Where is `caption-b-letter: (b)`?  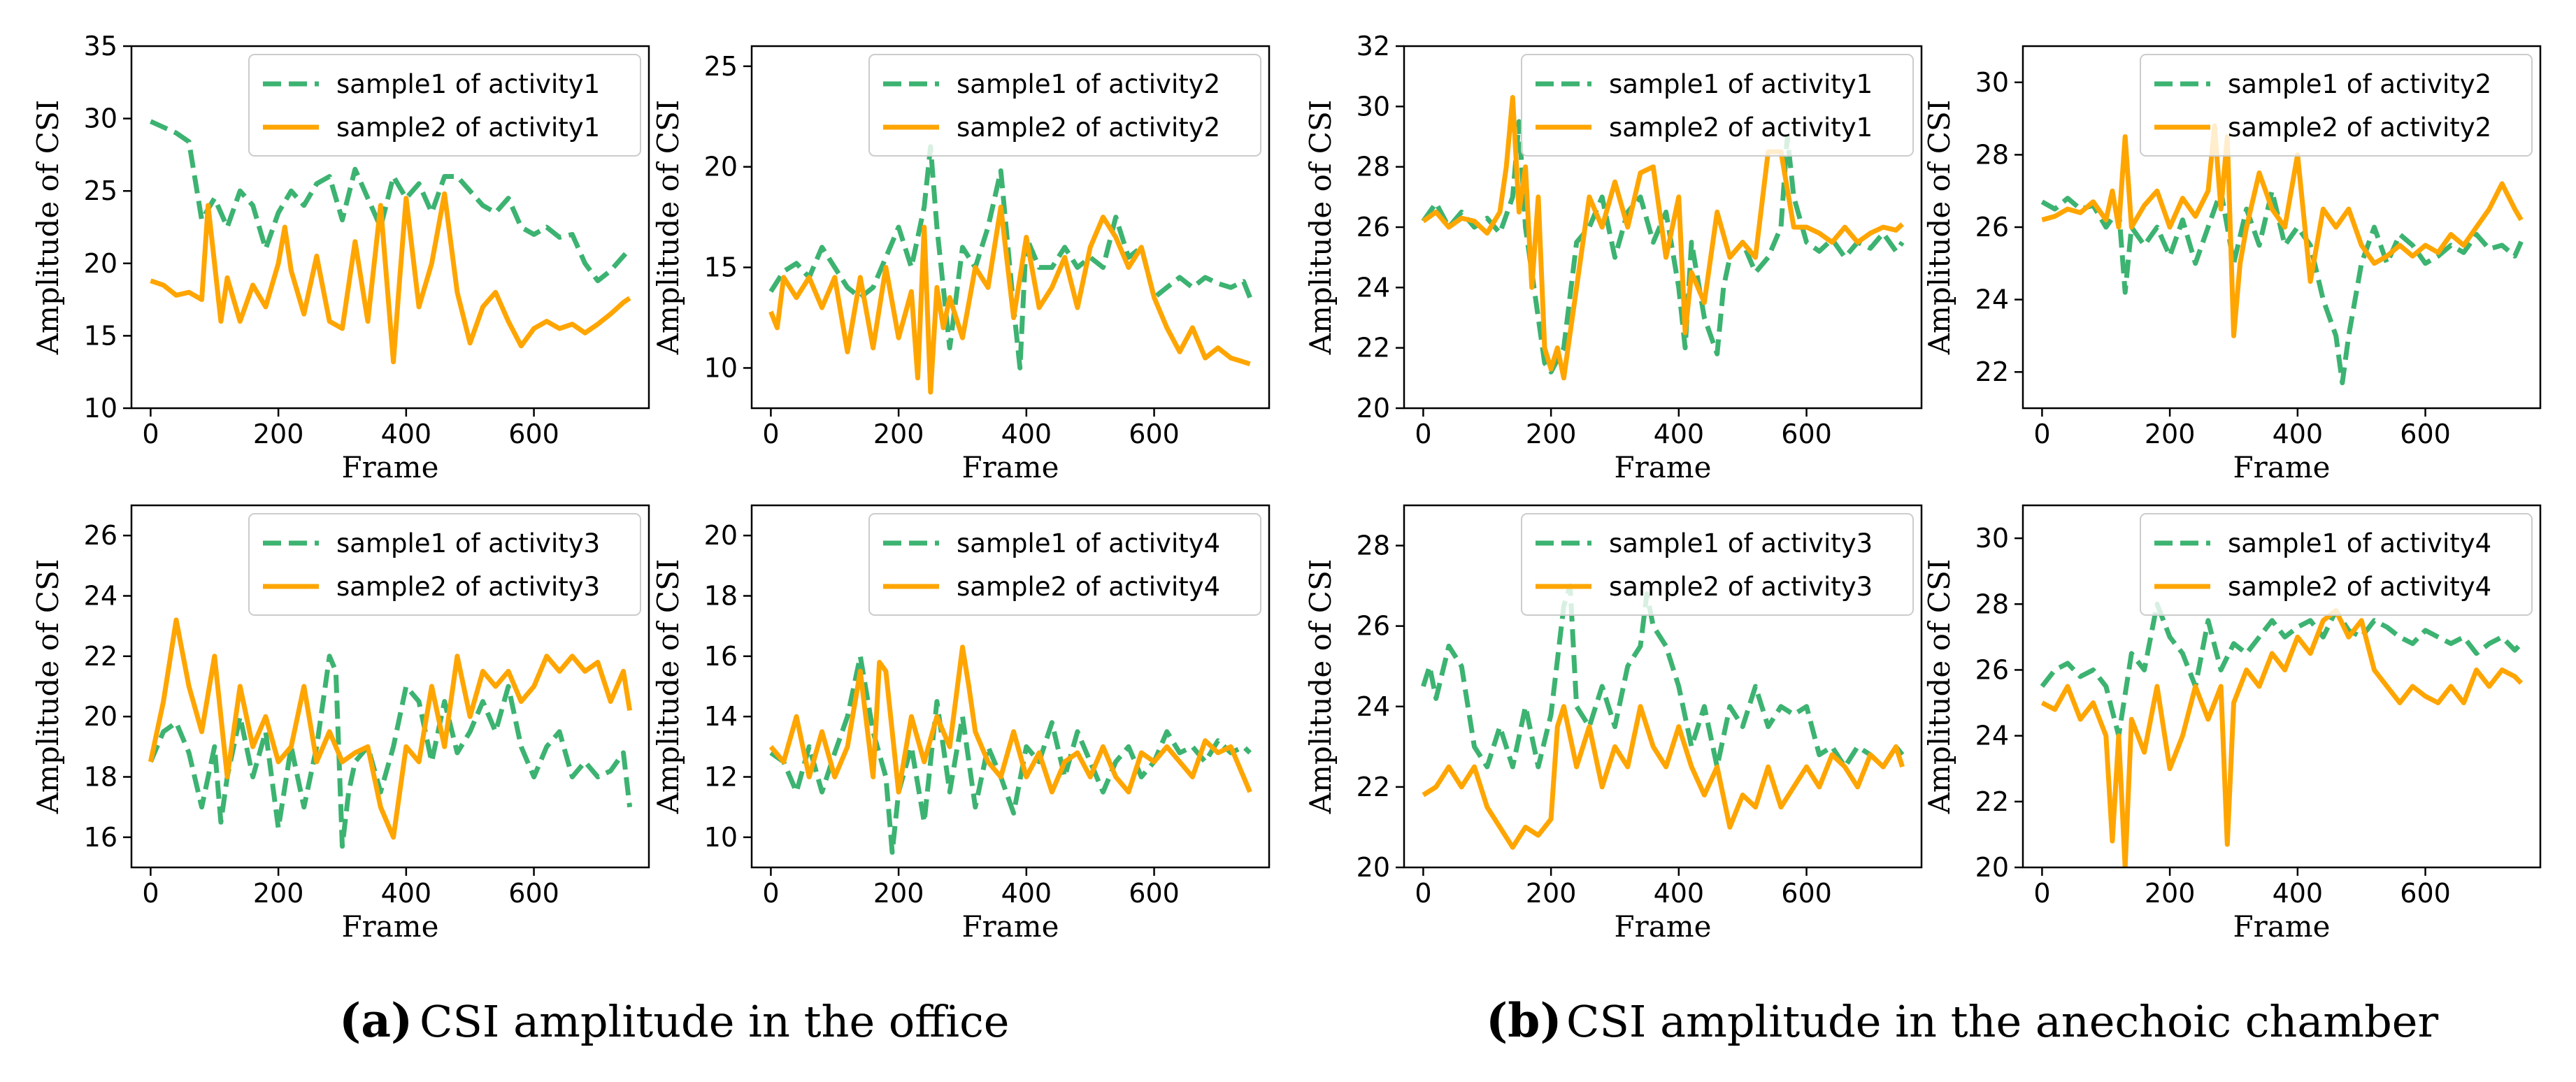
caption-b-letter: (b) is located at coordinates (1524, 1020).